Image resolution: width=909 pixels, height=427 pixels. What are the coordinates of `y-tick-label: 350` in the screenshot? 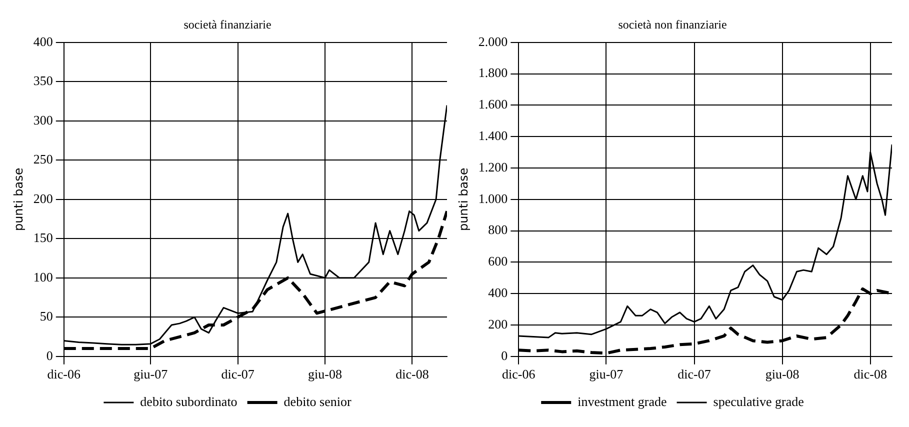 It's located at (43, 80).